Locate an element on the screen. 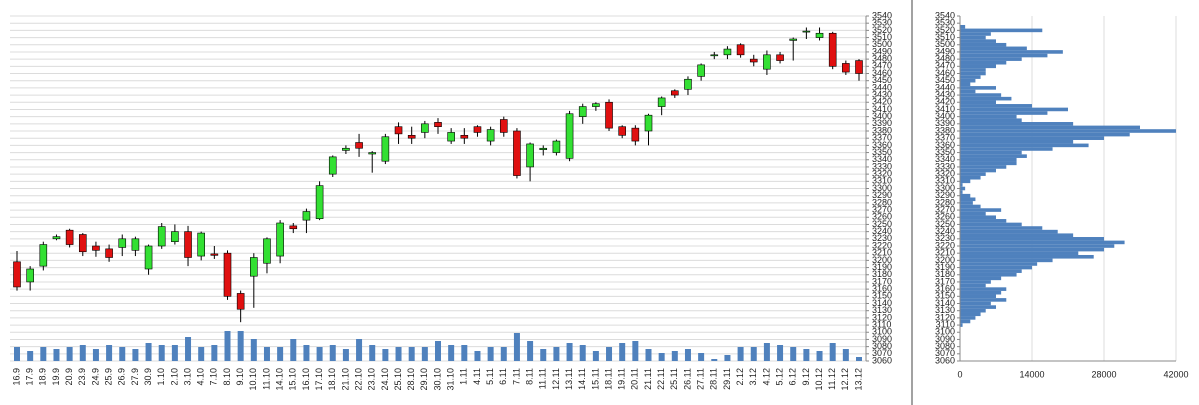  x-tick-label: 14.11 is located at coordinates (582, 379).